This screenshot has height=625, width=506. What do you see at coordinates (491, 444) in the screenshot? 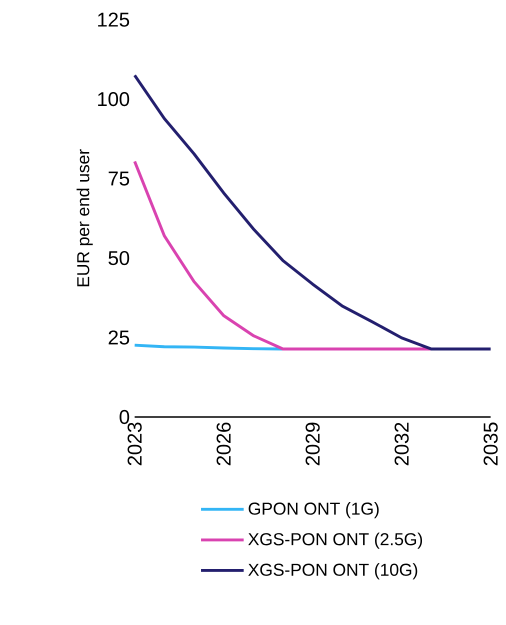
I see `x-tick-label: 2035` at bounding box center [491, 444].